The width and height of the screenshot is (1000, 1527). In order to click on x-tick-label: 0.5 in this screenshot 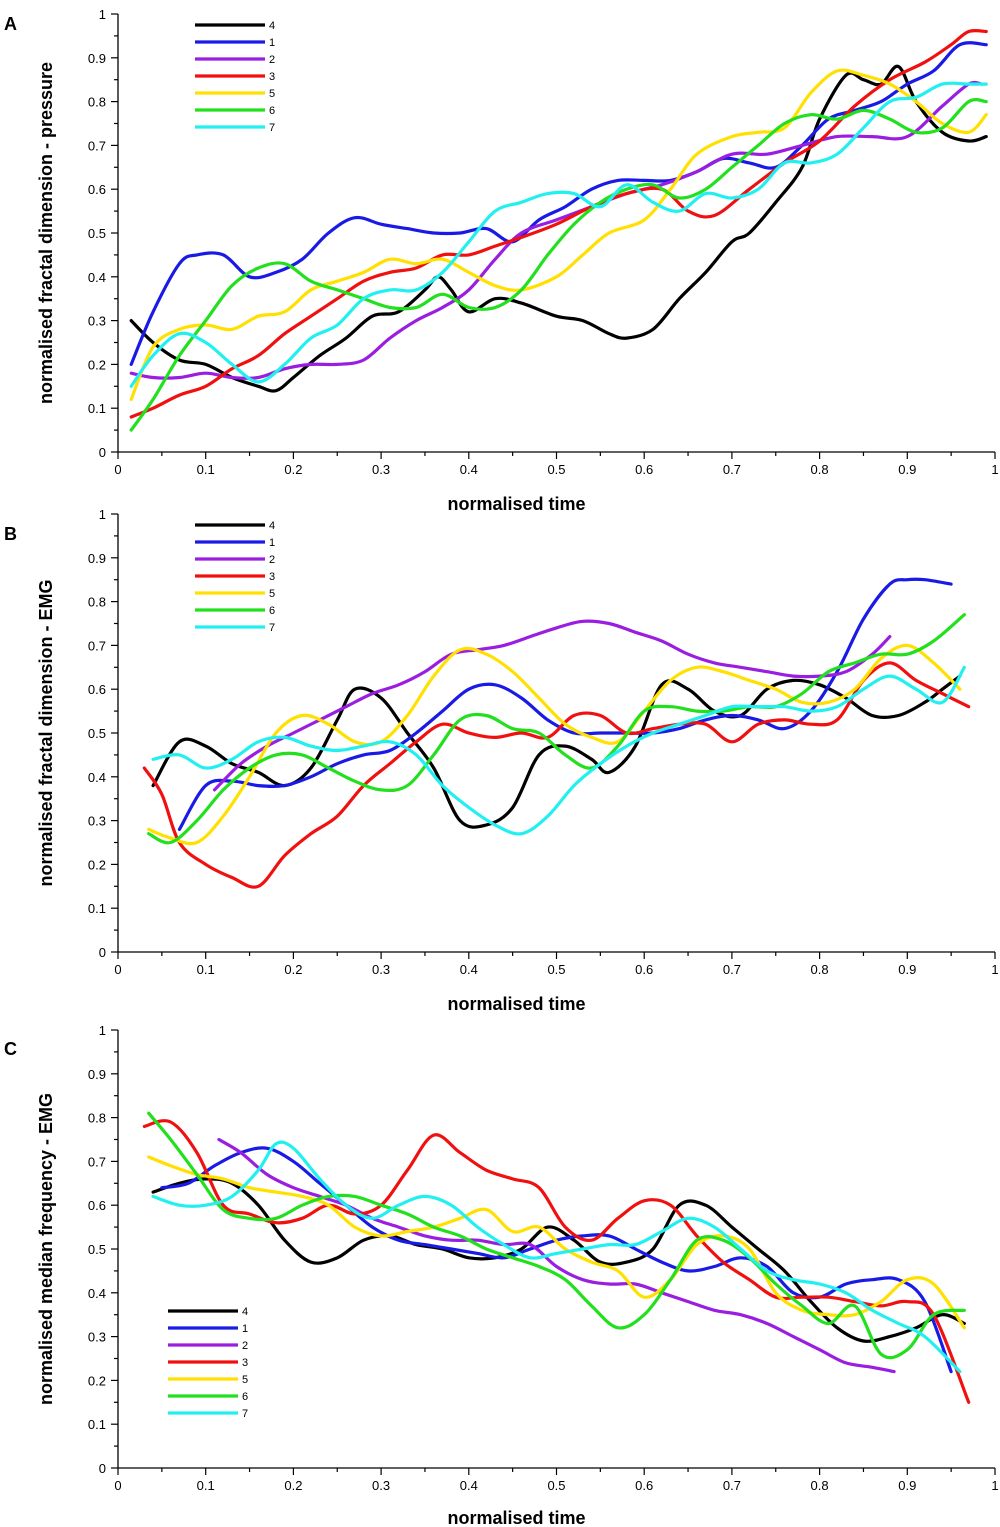, I will do `click(556, 969)`.